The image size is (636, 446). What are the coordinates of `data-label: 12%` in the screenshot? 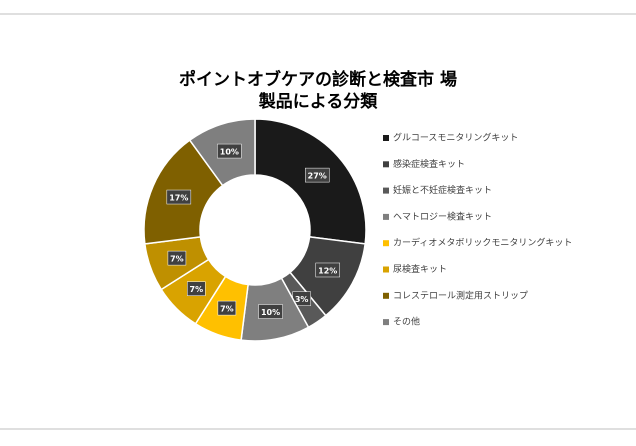 It's located at (327, 270).